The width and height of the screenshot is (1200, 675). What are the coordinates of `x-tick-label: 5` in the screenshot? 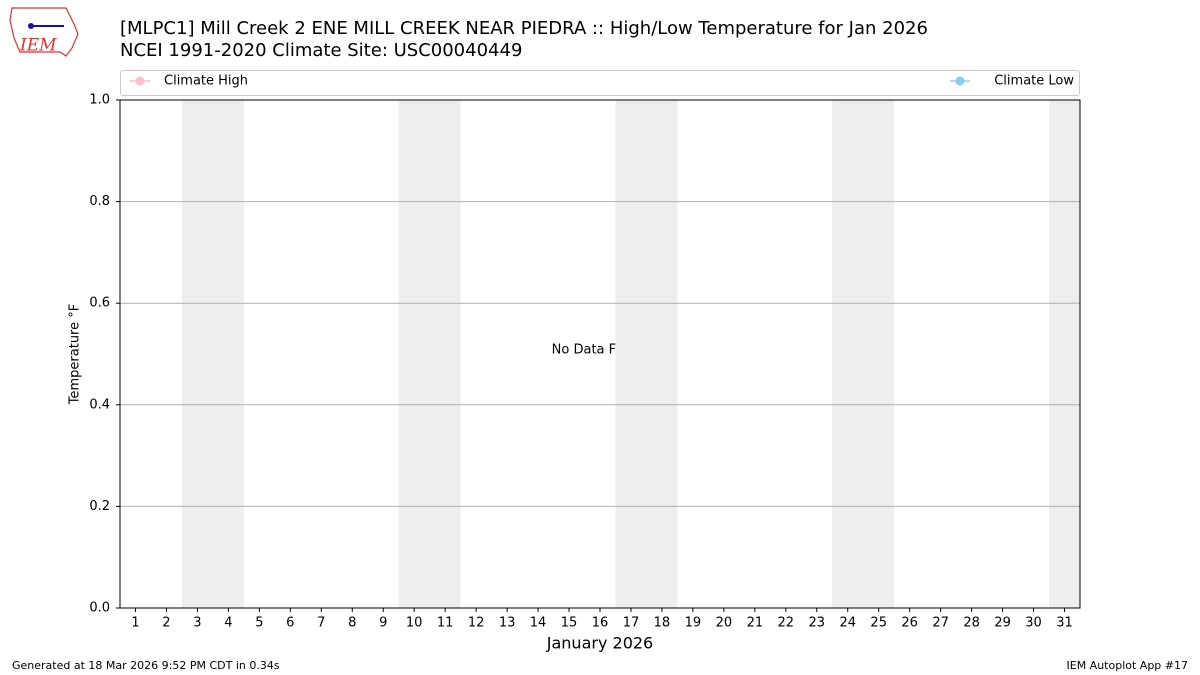 It's located at (259, 623).